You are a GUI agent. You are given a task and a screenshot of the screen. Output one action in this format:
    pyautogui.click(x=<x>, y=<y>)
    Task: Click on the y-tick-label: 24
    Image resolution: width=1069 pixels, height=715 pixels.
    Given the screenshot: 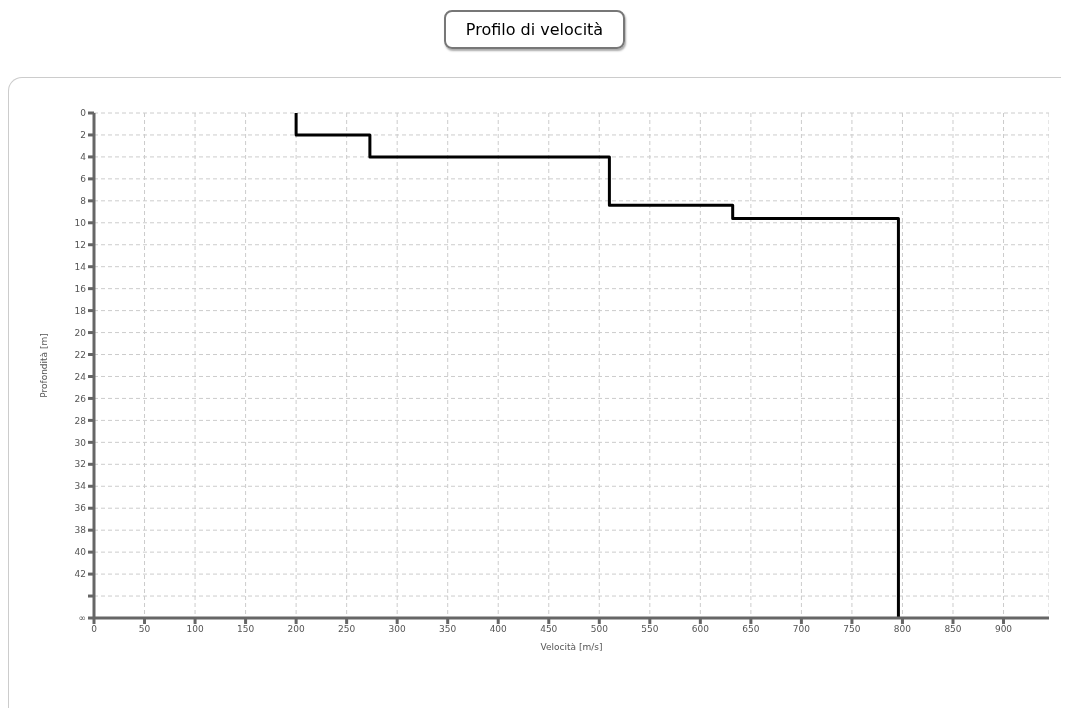 What is the action you would take?
    pyautogui.click(x=80, y=376)
    